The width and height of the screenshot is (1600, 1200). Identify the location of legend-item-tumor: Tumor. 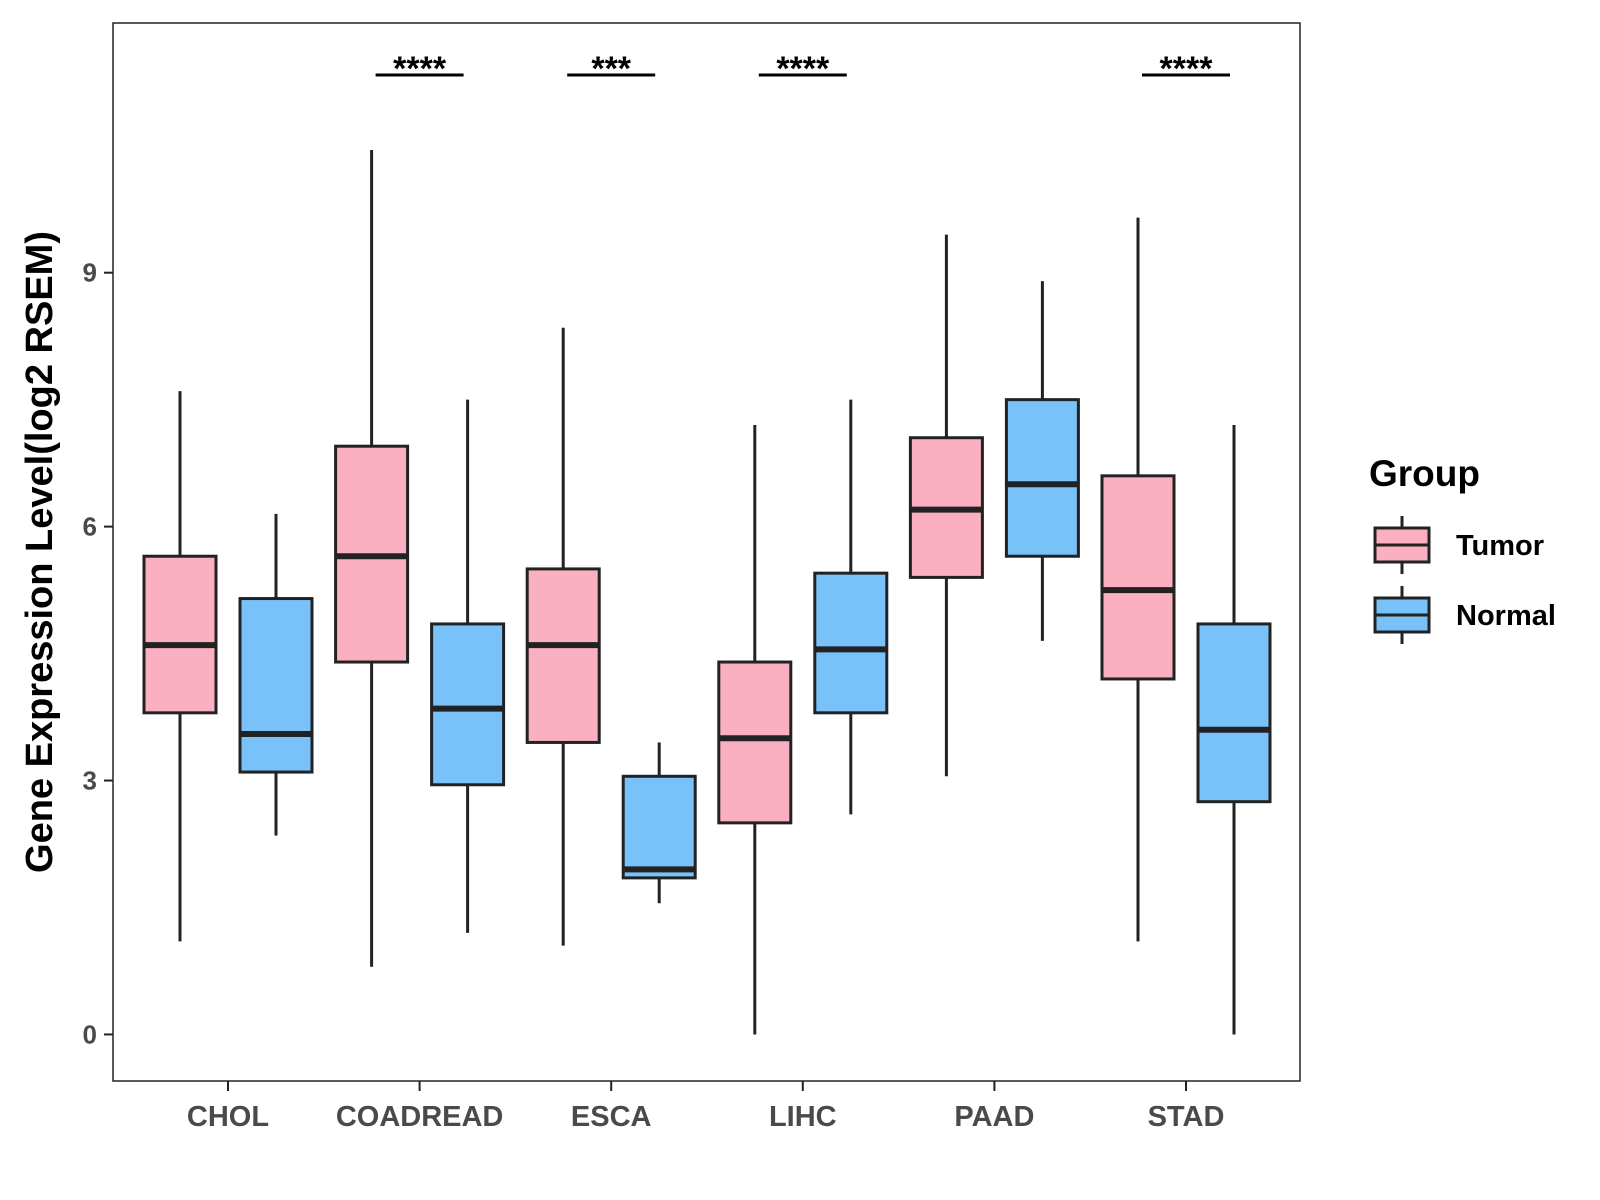
(1458, 545).